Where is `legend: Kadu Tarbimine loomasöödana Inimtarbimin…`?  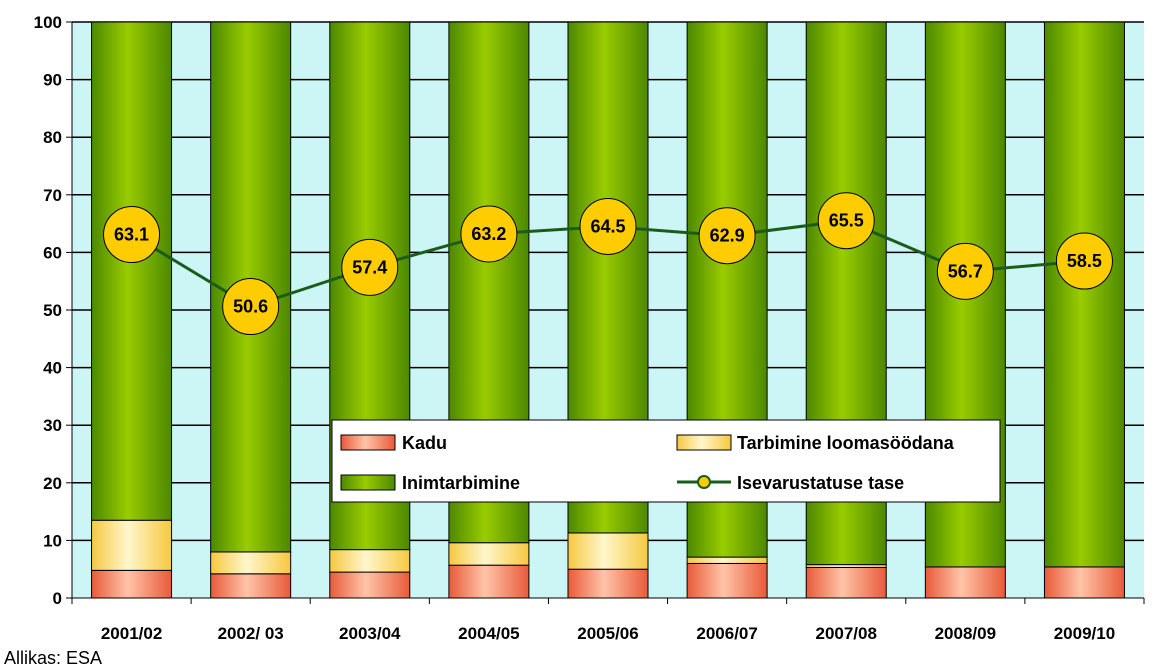 legend: Kadu Tarbimine loomasöödana Inimtarbimin… is located at coordinates (666, 461).